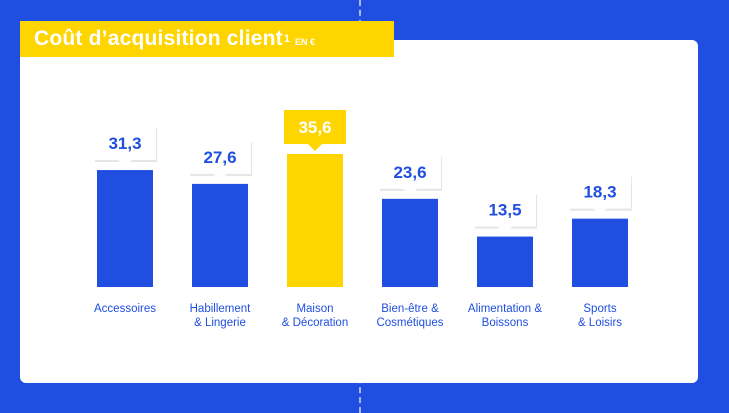 The image size is (729, 413). What do you see at coordinates (221, 309) in the screenshot?
I see `category-label-1-line-0: Habillement` at bounding box center [221, 309].